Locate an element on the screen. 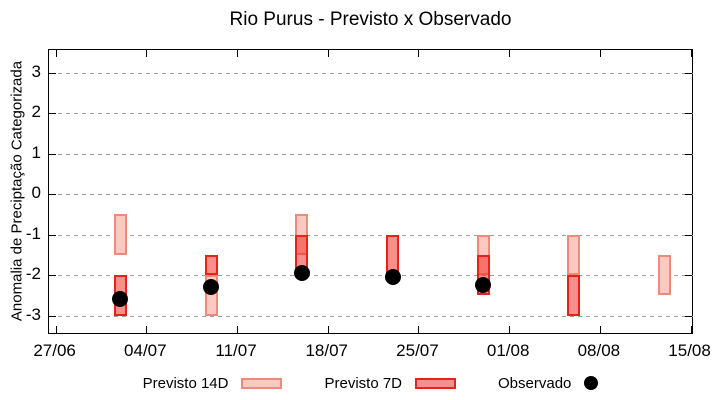  legend-item-previsto-7d: Previsto 7D is located at coordinates (390, 383).